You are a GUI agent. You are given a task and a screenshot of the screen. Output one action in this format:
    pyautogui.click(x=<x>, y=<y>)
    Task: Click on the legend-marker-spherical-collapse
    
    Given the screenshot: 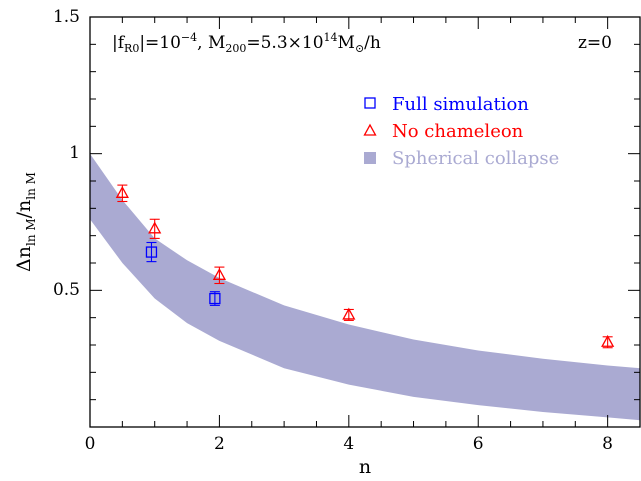 What is the action you would take?
    pyautogui.click(x=370, y=158)
    